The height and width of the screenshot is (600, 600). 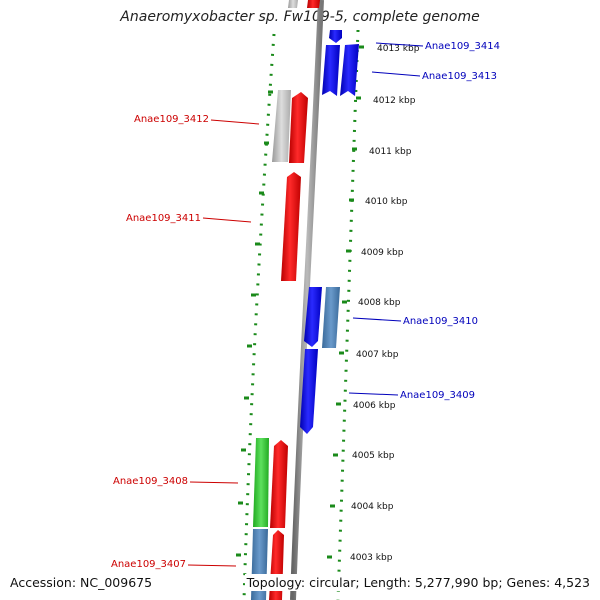 What do you see at coordinates (390, 152) in the screenshot?
I see `tick-label: 4011 kbp` at bounding box center [390, 152].